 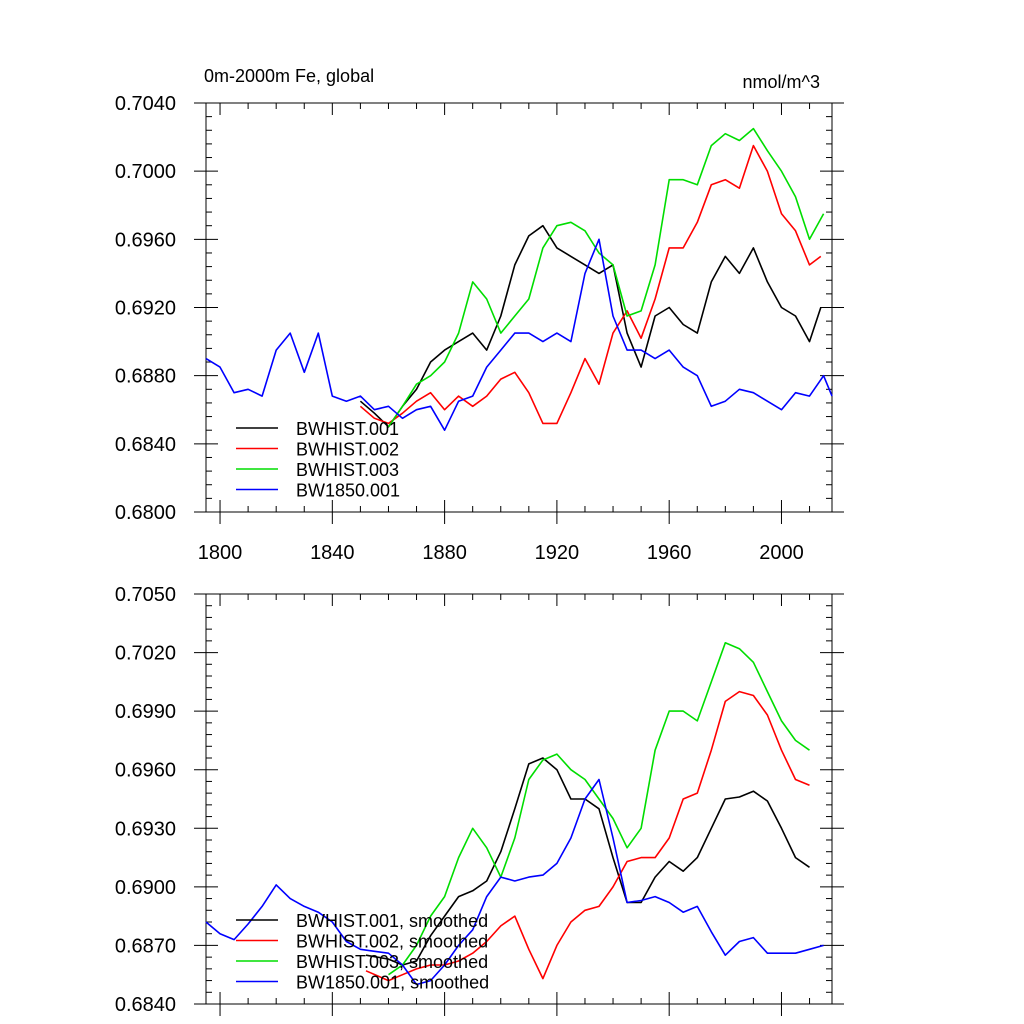 I want to click on x-tick-label: 2000, so click(x=781, y=553).